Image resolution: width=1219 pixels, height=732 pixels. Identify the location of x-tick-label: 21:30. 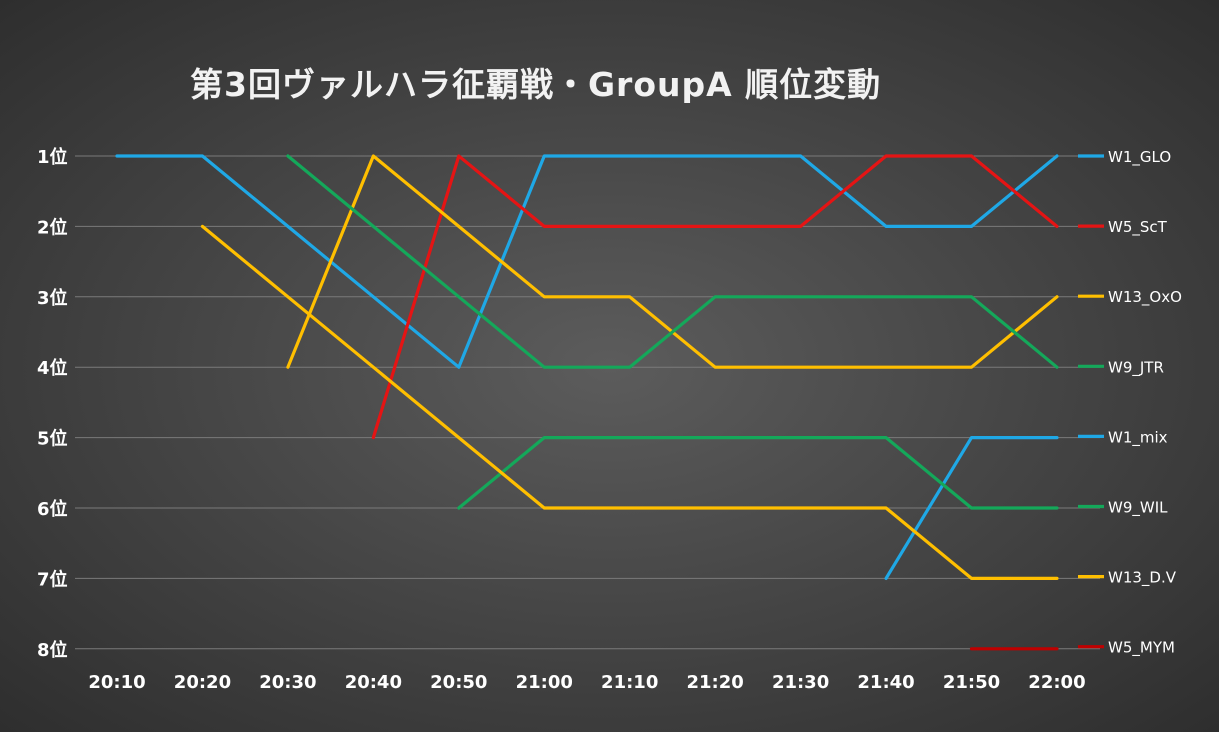
(800, 682).